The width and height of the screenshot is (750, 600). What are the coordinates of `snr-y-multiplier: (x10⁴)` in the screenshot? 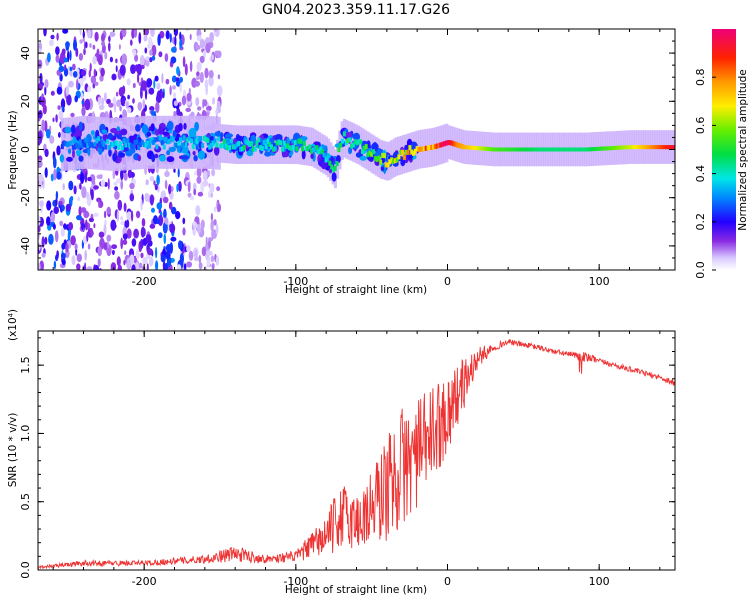 It's located at (13, 325).